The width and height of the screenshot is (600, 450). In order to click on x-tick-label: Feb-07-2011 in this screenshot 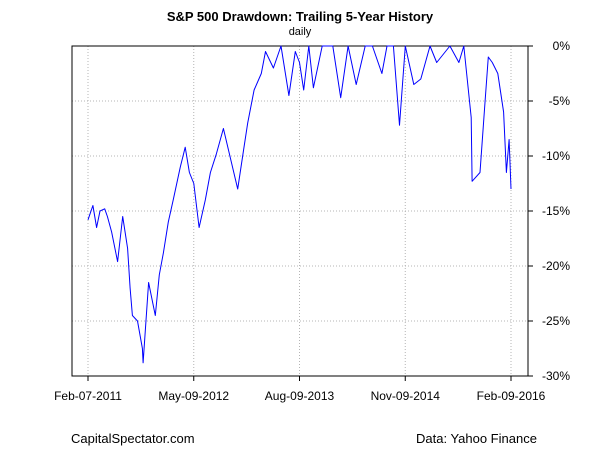, I will do `click(88, 396)`.